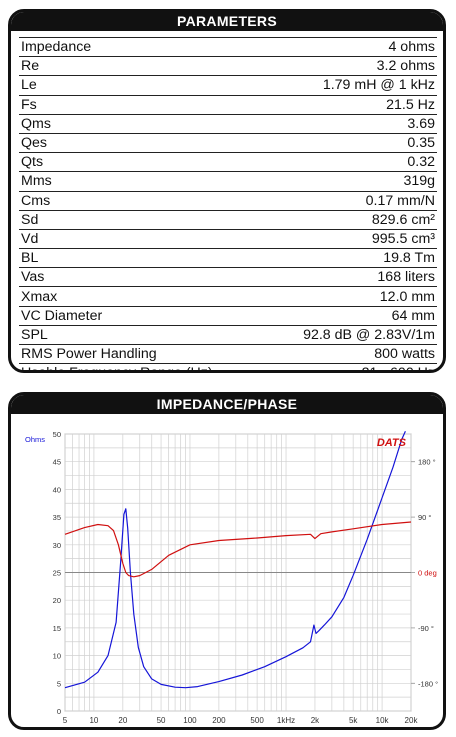 Image resolution: width=456 pixels, height=737 pixels. Describe the element at coordinates (219, 720) in the screenshot. I see `x-tick-label: 200` at that location.